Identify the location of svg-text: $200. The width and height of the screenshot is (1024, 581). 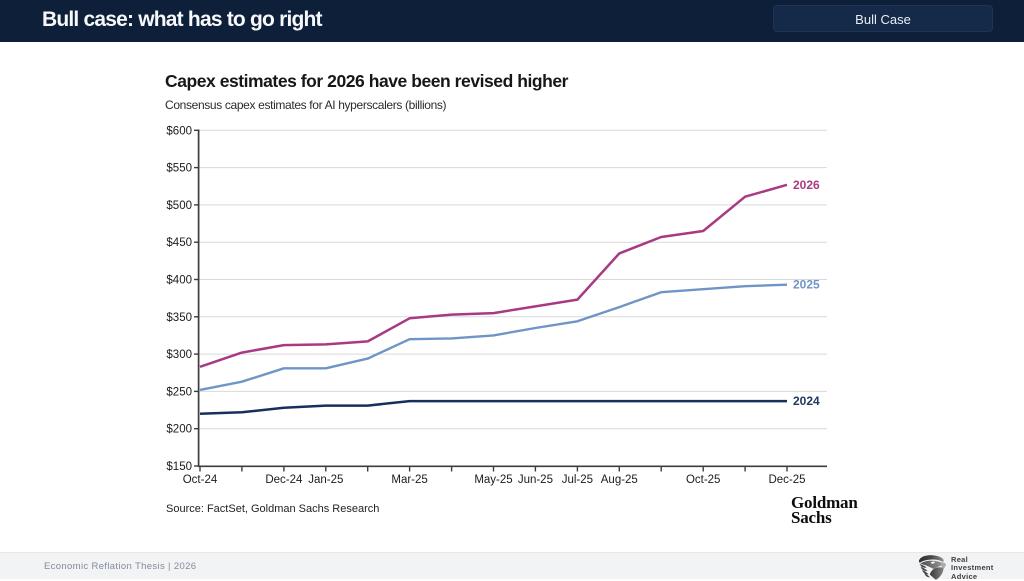
(179, 430).